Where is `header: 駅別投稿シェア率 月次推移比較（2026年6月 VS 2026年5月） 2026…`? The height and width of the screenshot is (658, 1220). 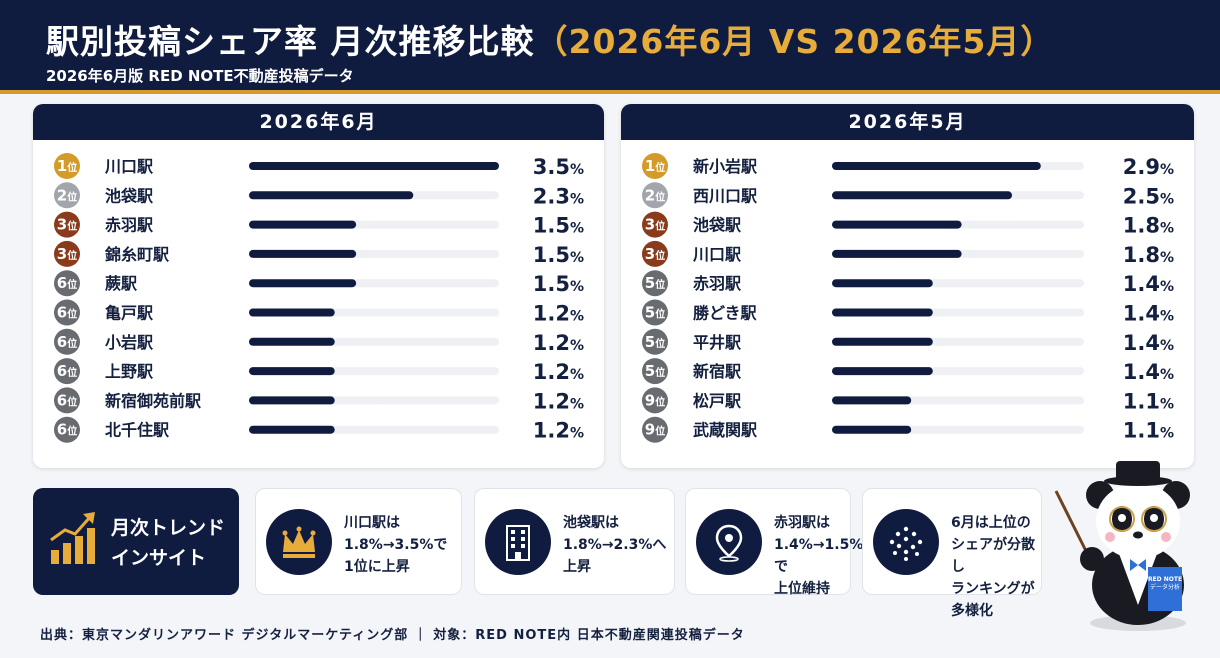
header: 駅別投稿シェア率 月次推移比較（2026年6月 VS 2026年5月） 2026… is located at coordinates (610, 47).